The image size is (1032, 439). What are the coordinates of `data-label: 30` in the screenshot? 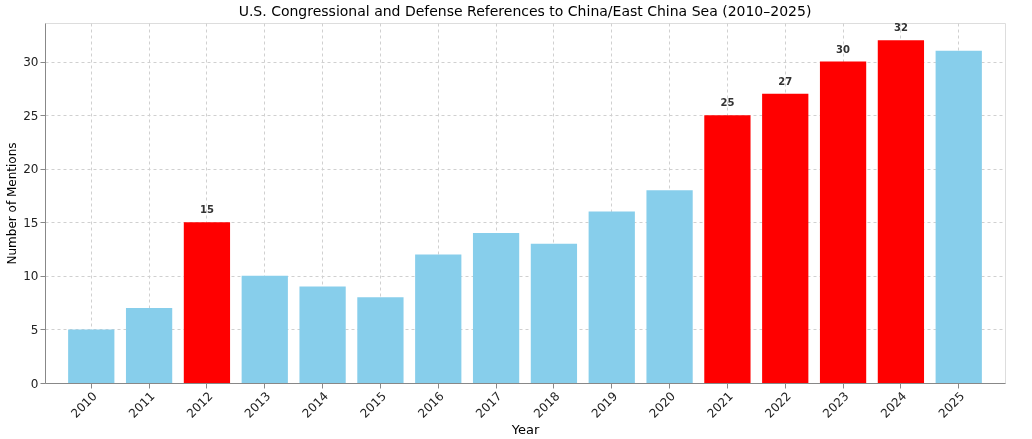 It's located at (843, 49).